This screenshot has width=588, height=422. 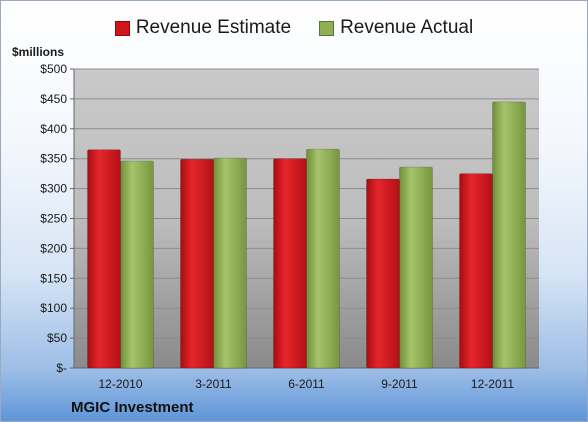 What do you see at coordinates (53, 99) in the screenshot?
I see `y-tick-label: $450` at bounding box center [53, 99].